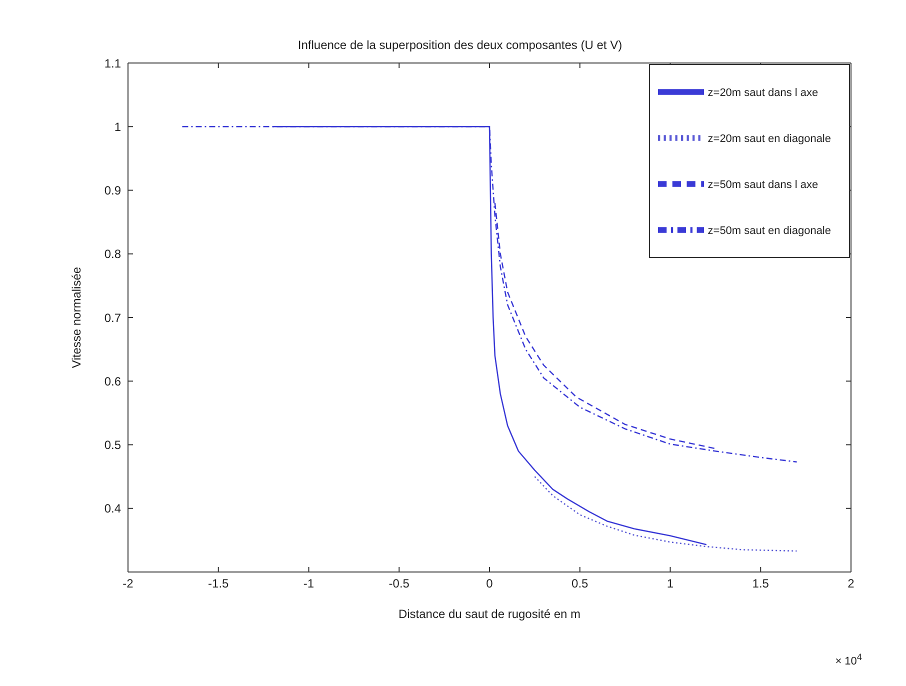 The image size is (906, 686). Describe the element at coordinates (489, 614) in the screenshot. I see `x-axis-title: Distance du saut de rugosité en m` at that location.